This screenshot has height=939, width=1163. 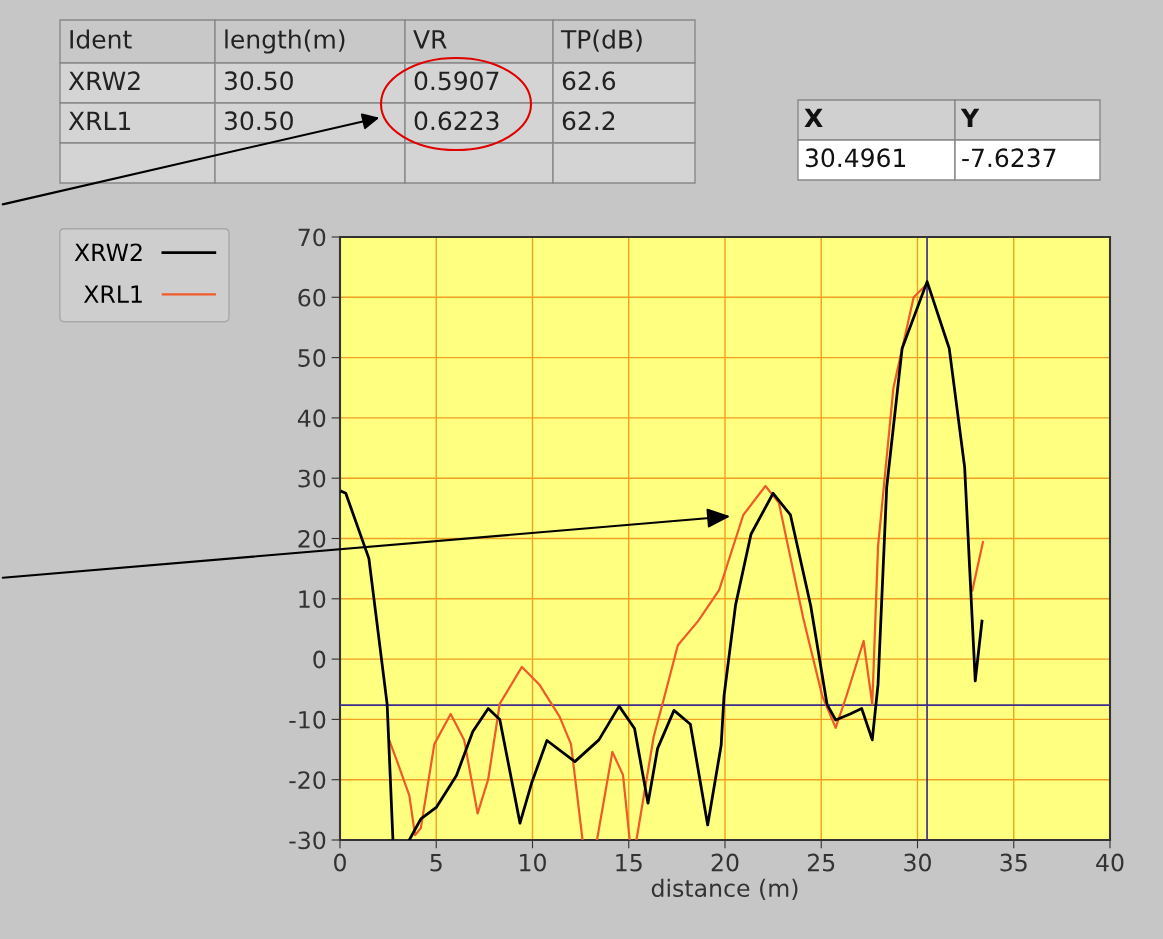 I want to click on text: 30.4961, so click(x=855, y=158).